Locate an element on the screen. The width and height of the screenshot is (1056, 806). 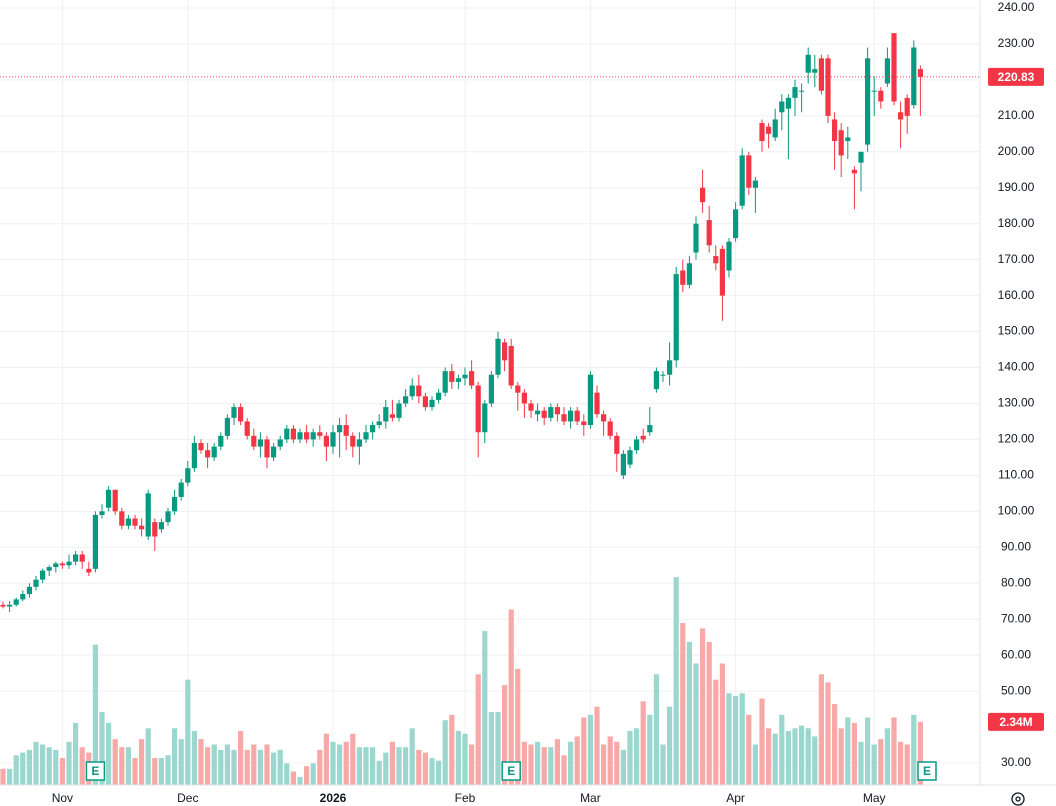
y-tick-label: 70.00 is located at coordinates (1016, 618).